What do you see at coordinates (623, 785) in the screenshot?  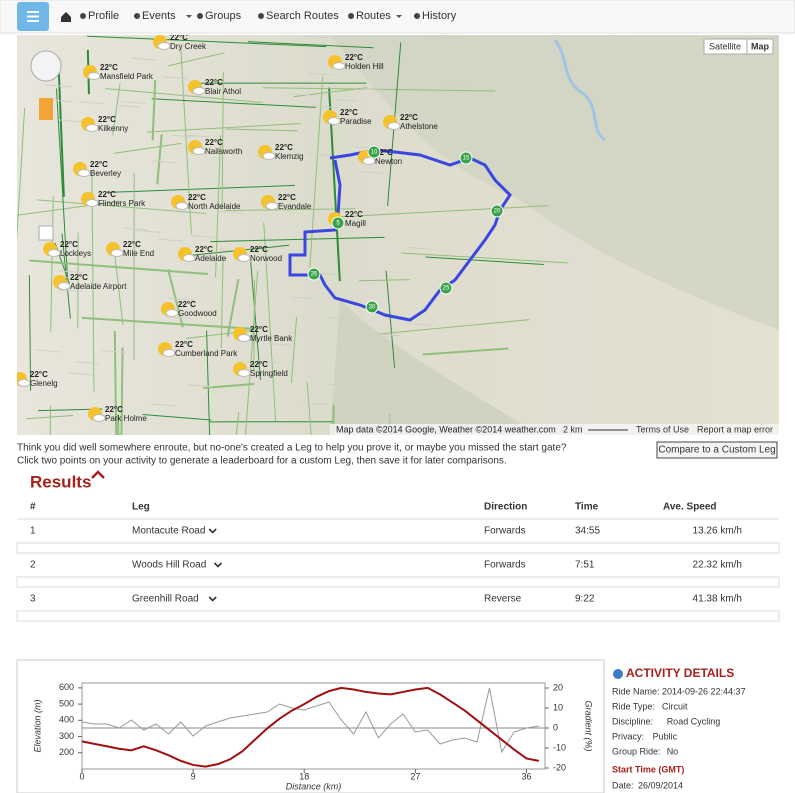 I see `date-label: Date:` at bounding box center [623, 785].